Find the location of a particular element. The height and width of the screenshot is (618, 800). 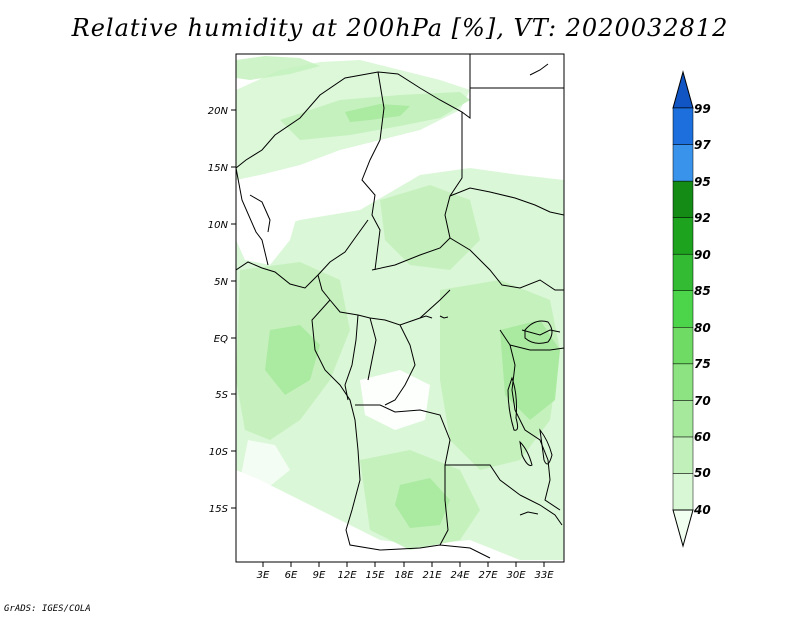

lon-label-30e: 30E is located at coordinates (516, 575).